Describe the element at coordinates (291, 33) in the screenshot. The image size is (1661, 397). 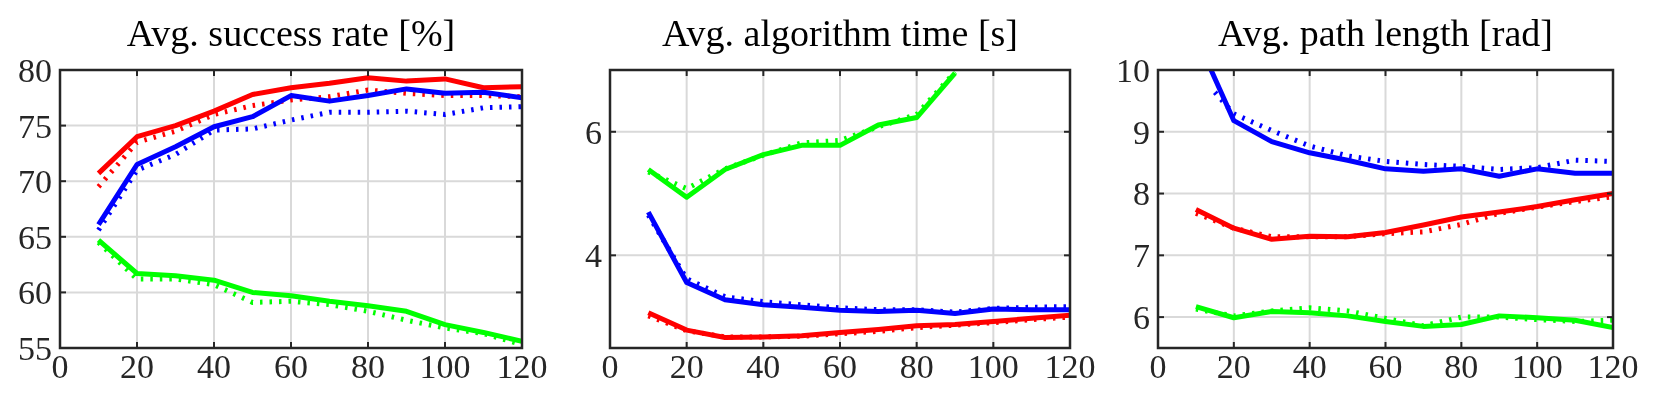
I see `chart-title: Avg. success rate [%]` at that location.